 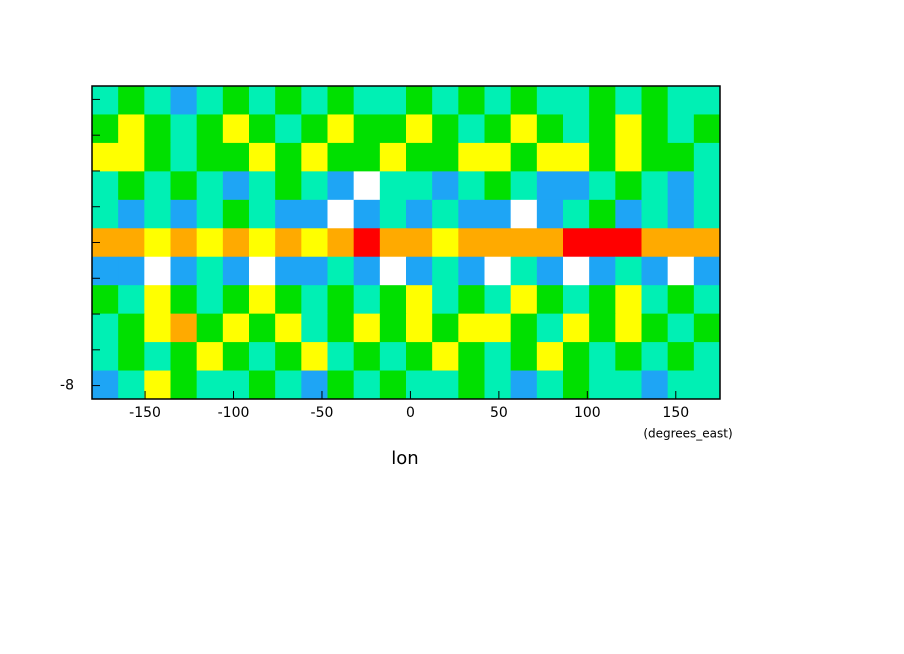 What do you see at coordinates (675, 413) in the screenshot?
I see `x-tick-label: 150` at bounding box center [675, 413].